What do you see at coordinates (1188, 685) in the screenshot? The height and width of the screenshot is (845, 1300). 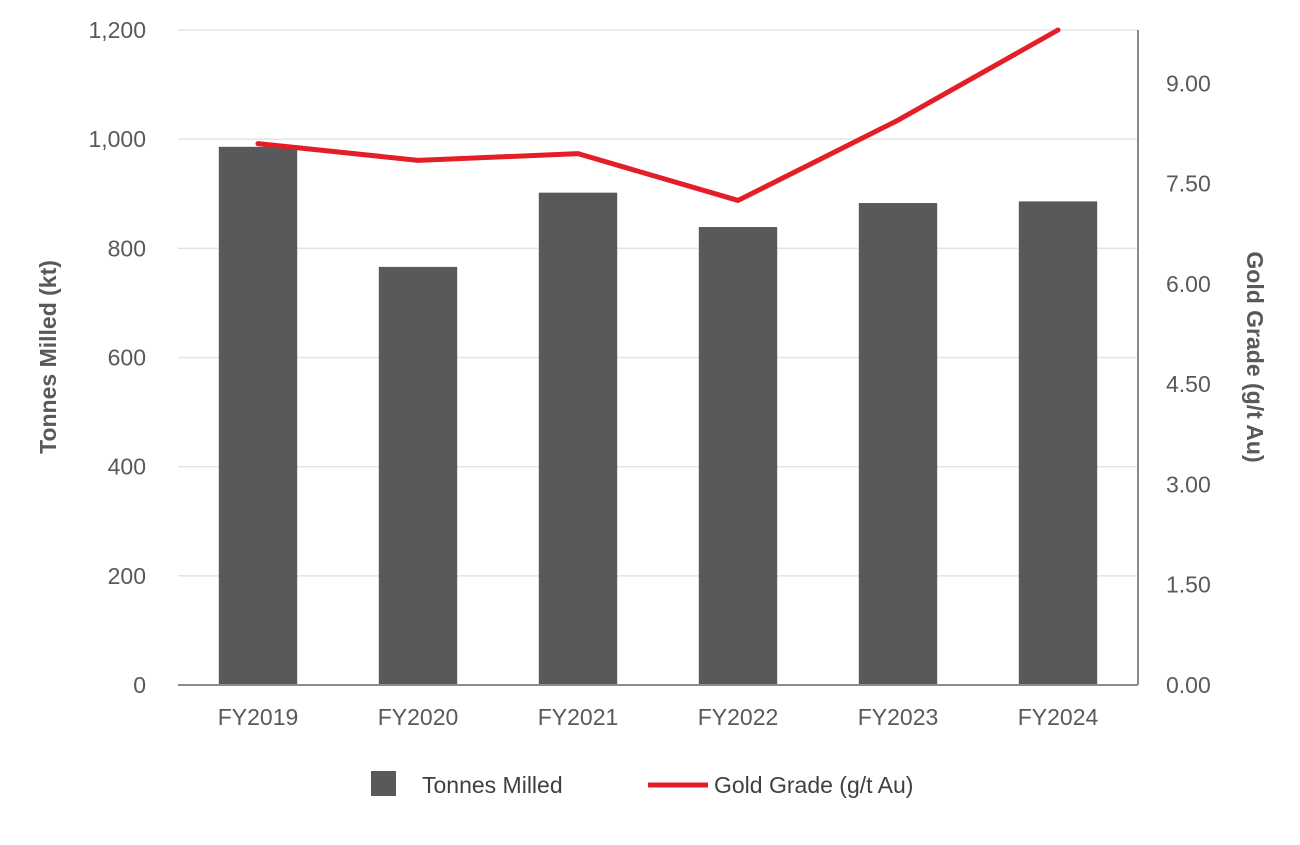 I see `right-axis-tick-label: 0.00` at bounding box center [1188, 685].